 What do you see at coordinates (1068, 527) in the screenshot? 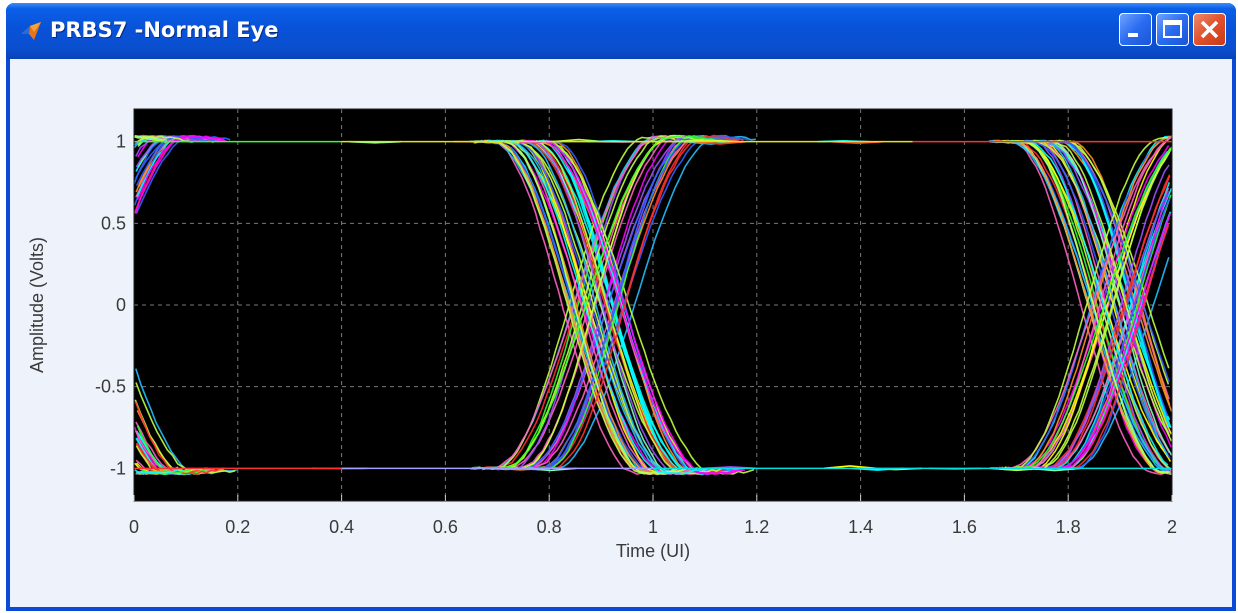
I see `x-tick-label: 1.8` at bounding box center [1068, 527].